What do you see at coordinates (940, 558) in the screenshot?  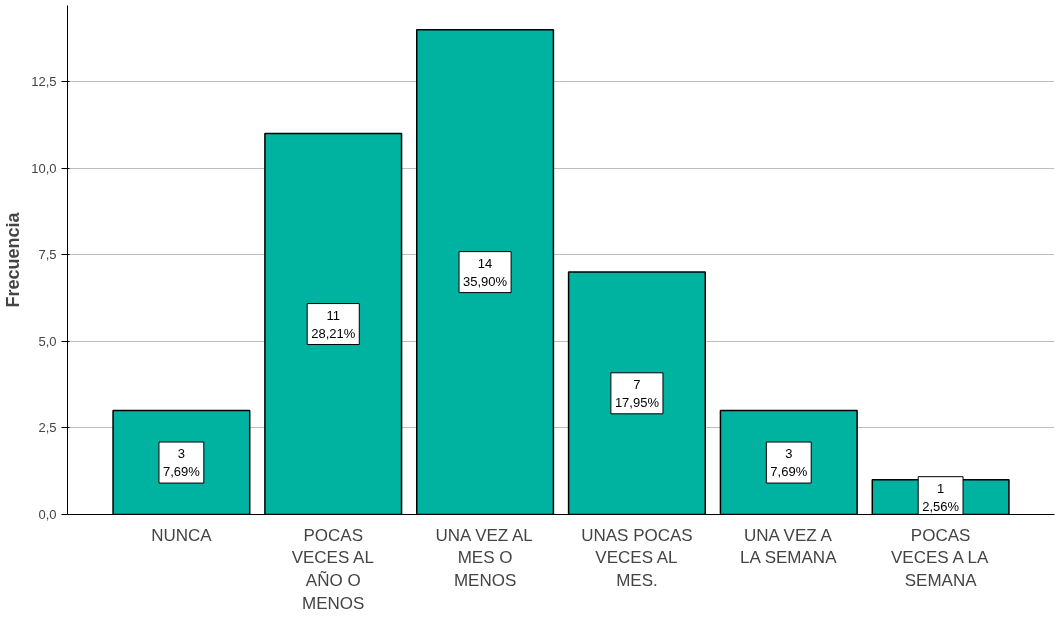 I see `x-tick-label: POCAS VECES A LA SEMANA` at bounding box center [940, 558].